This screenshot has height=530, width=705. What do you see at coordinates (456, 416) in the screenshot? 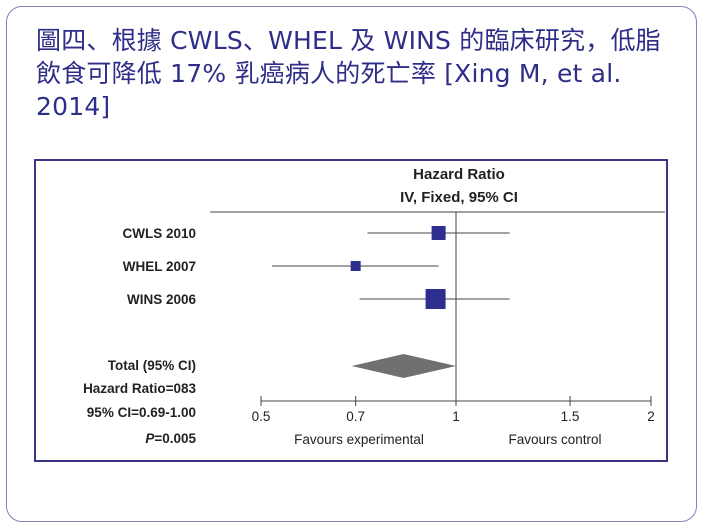
I see `x-axis-tick-label: 1` at bounding box center [456, 416].